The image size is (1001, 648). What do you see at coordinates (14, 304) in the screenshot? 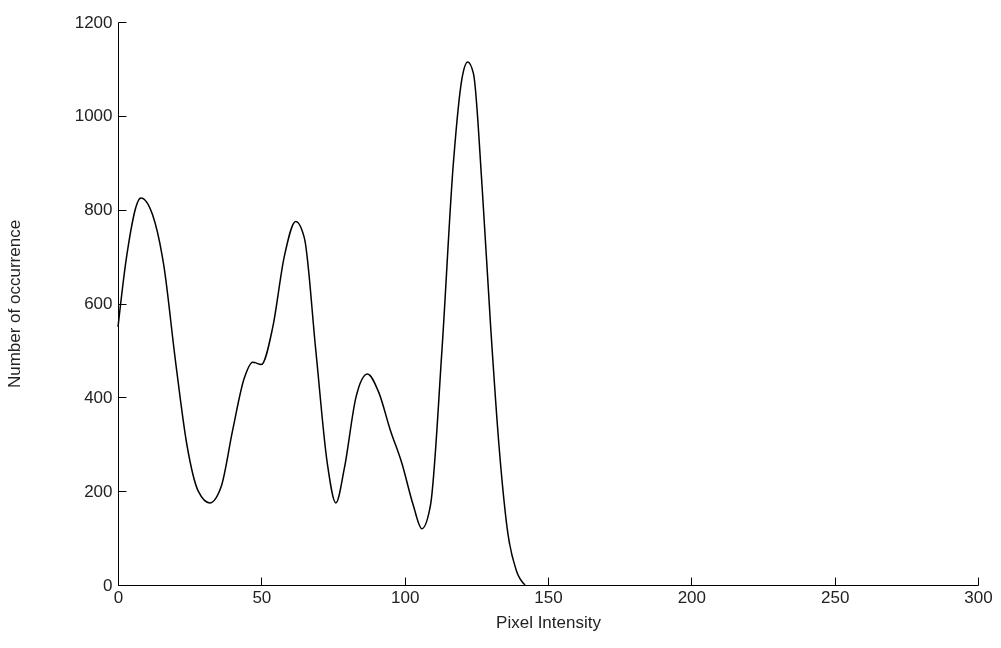
I see `y-axis-title: Number of occurrence` at bounding box center [14, 304].